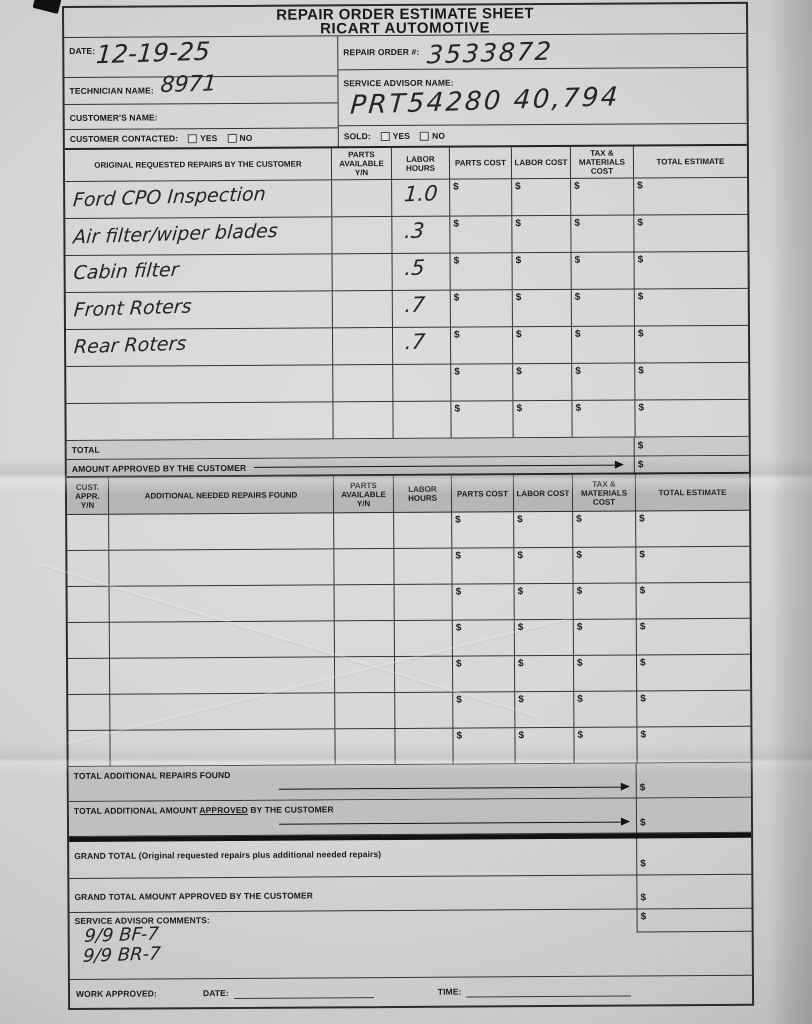  What do you see at coordinates (483, 493) in the screenshot?
I see `column-header-parts-cost: PARTS COST` at bounding box center [483, 493].